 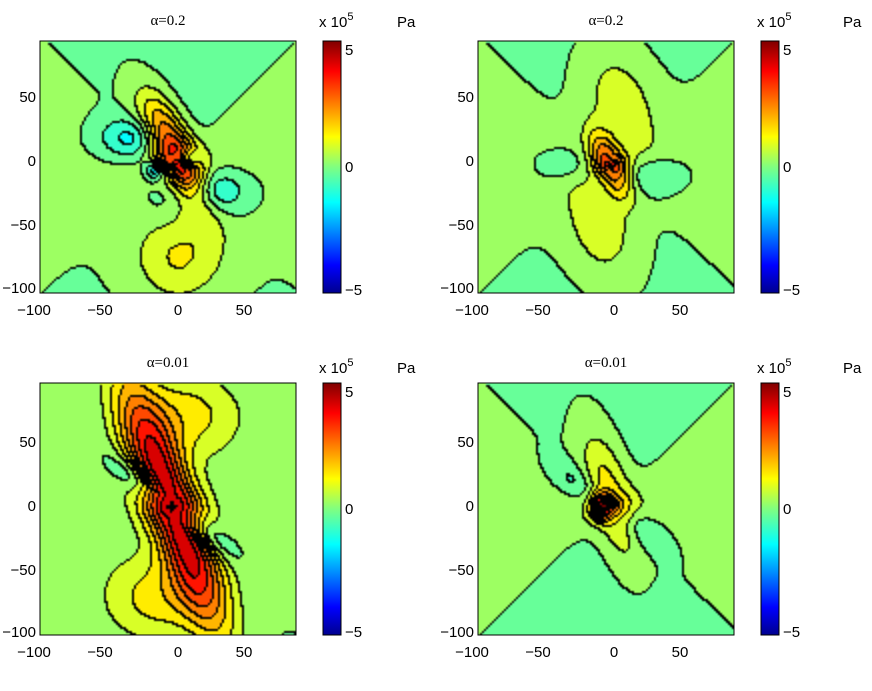 I want to click on panel-bottom-right: α=0.01 −100 −50 0 50 50 0 −50 −100, so click(x=587, y=508).